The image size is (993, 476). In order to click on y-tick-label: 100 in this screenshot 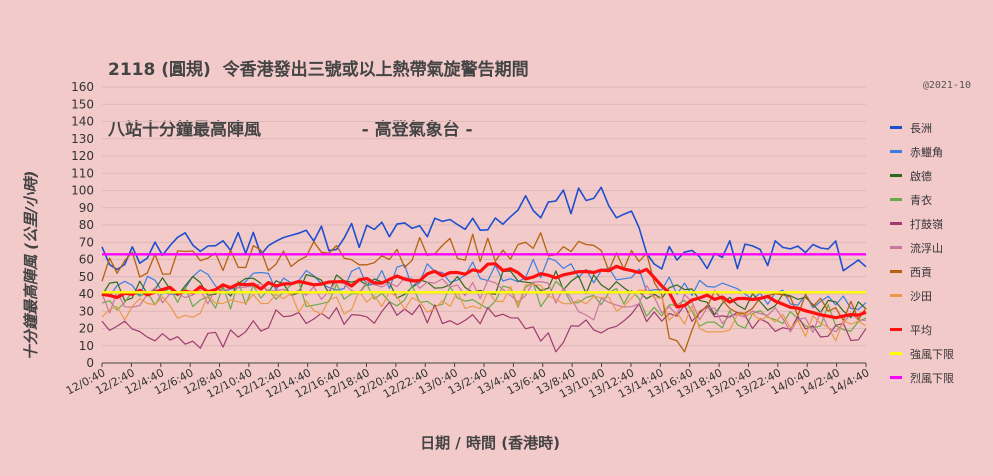, I will do `click(82, 191)`.